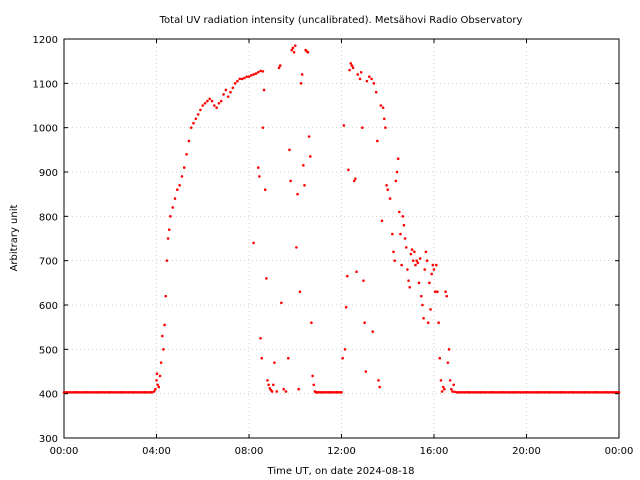 This screenshot has width=640, height=480. What do you see at coordinates (249, 451) in the screenshot?
I see `x-tick-label: 08:00` at bounding box center [249, 451].